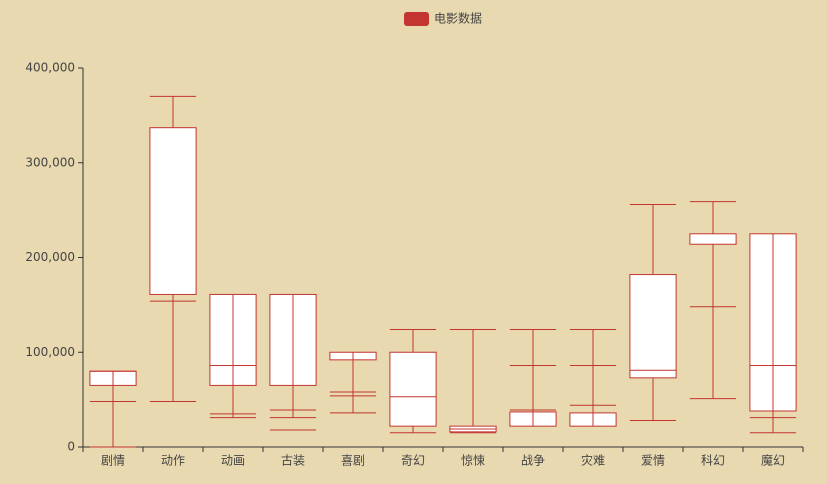 Image resolution: width=827 pixels, height=484 pixels. I want to click on x-tick-label: 喜剧, so click(353, 461).